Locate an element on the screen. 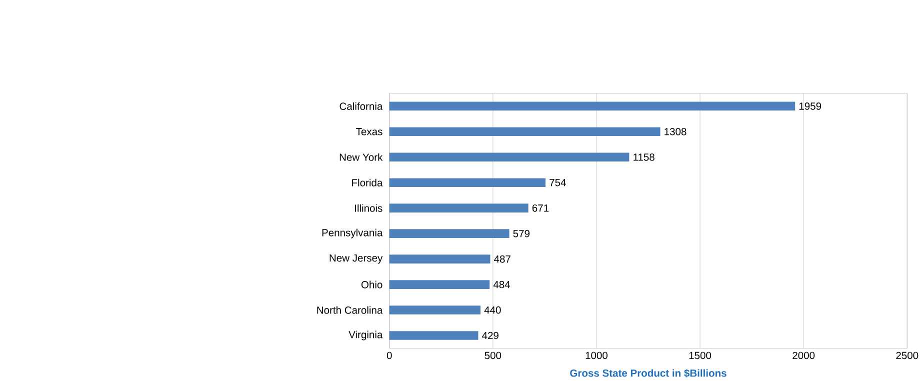 This screenshot has height=381, width=922. data-label: 754 is located at coordinates (558, 182).